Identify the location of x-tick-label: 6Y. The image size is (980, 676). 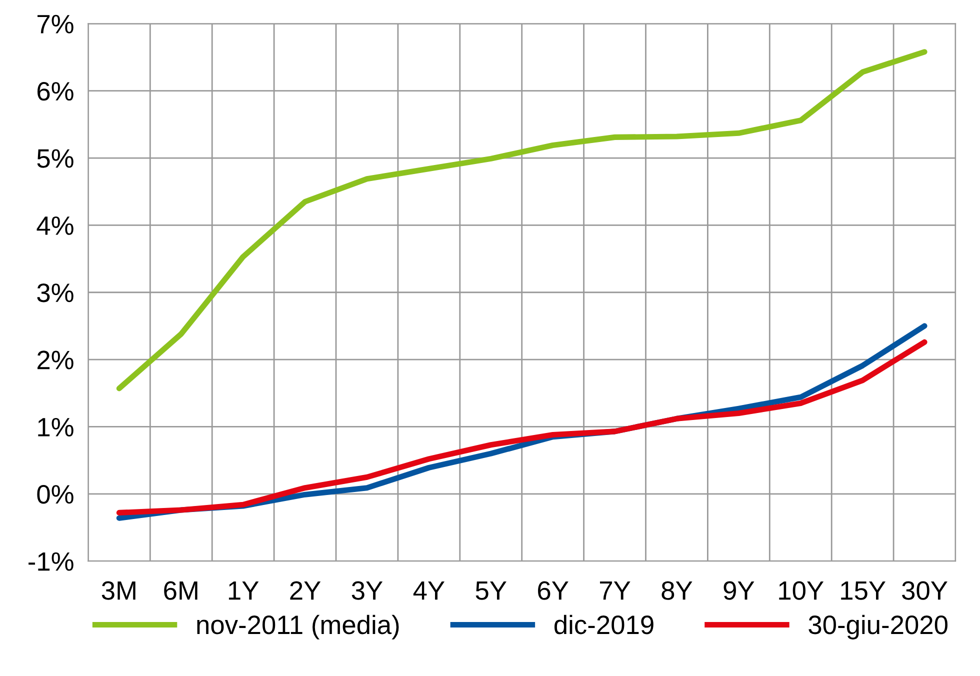
(553, 590).